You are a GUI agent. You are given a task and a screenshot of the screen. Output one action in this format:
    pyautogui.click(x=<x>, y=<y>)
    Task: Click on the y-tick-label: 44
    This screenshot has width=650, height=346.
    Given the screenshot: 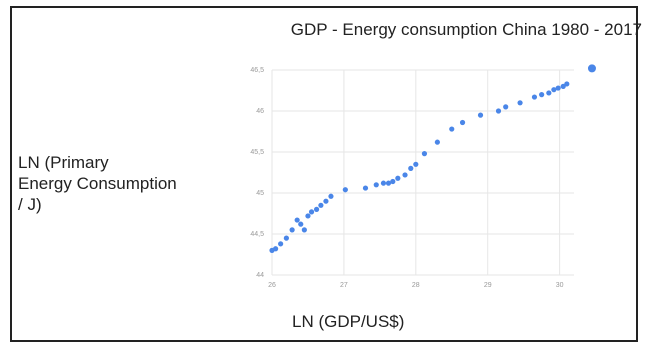 What is the action you would take?
    pyautogui.click(x=260, y=275)
    